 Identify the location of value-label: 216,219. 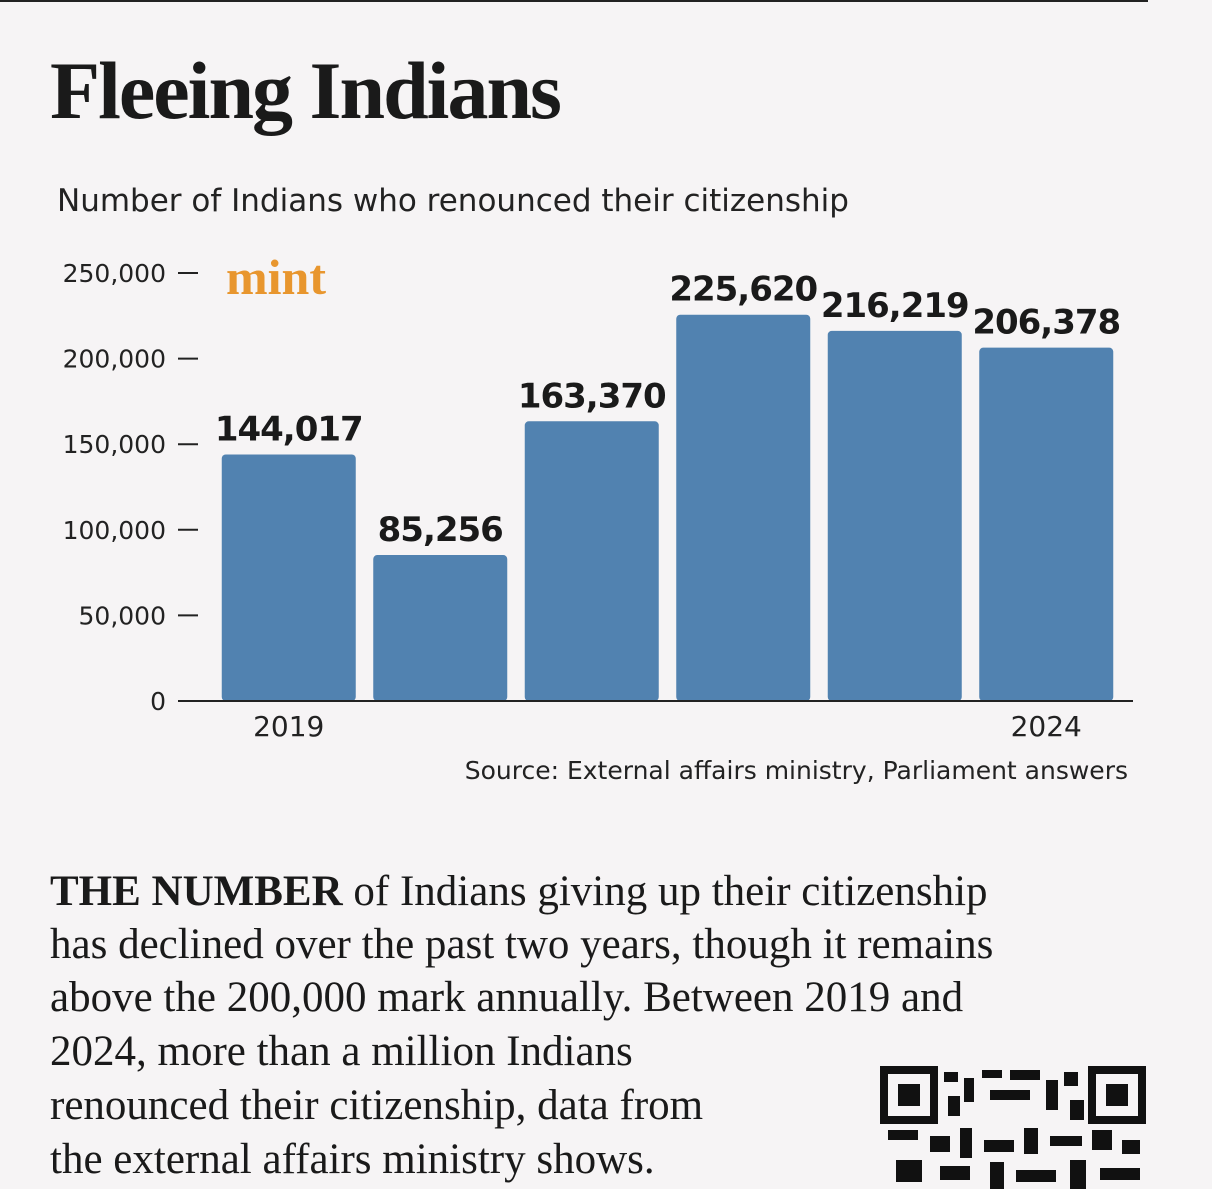
(895, 306).